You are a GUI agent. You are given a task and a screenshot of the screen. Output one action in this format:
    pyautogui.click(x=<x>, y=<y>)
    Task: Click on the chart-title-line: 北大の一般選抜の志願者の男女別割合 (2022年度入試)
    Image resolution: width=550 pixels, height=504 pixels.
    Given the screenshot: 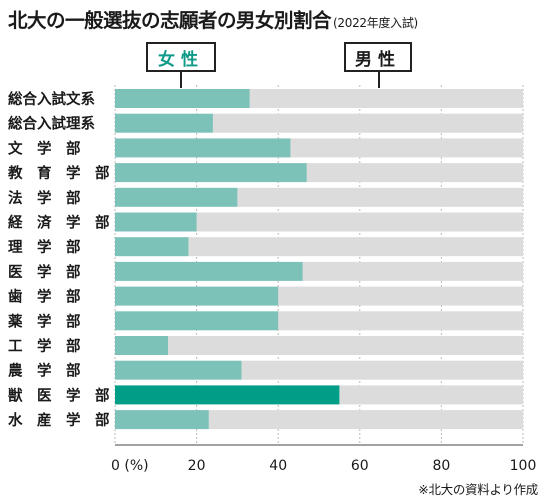 What is the action you would take?
    pyautogui.click(x=213, y=18)
    